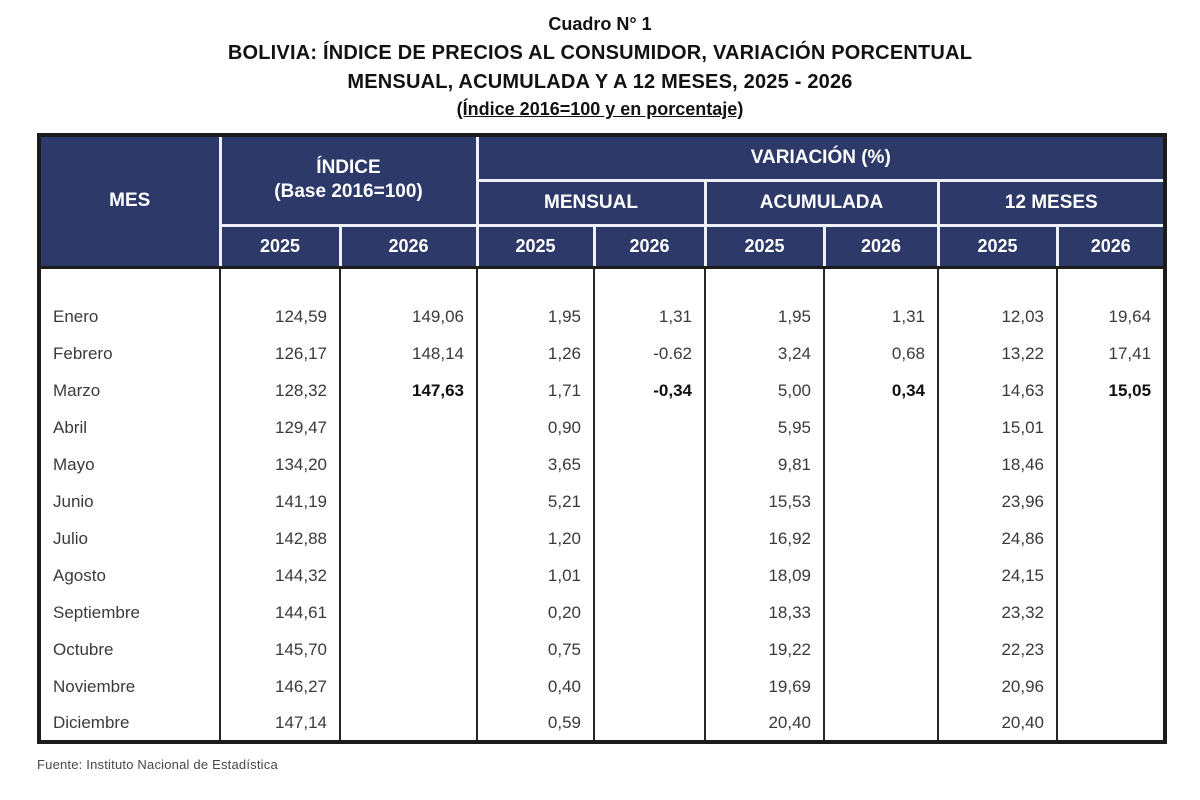 The height and width of the screenshot is (800, 1200). What do you see at coordinates (998, 686) in the screenshot?
I see `value-cell: 20,96` at bounding box center [998, 686].